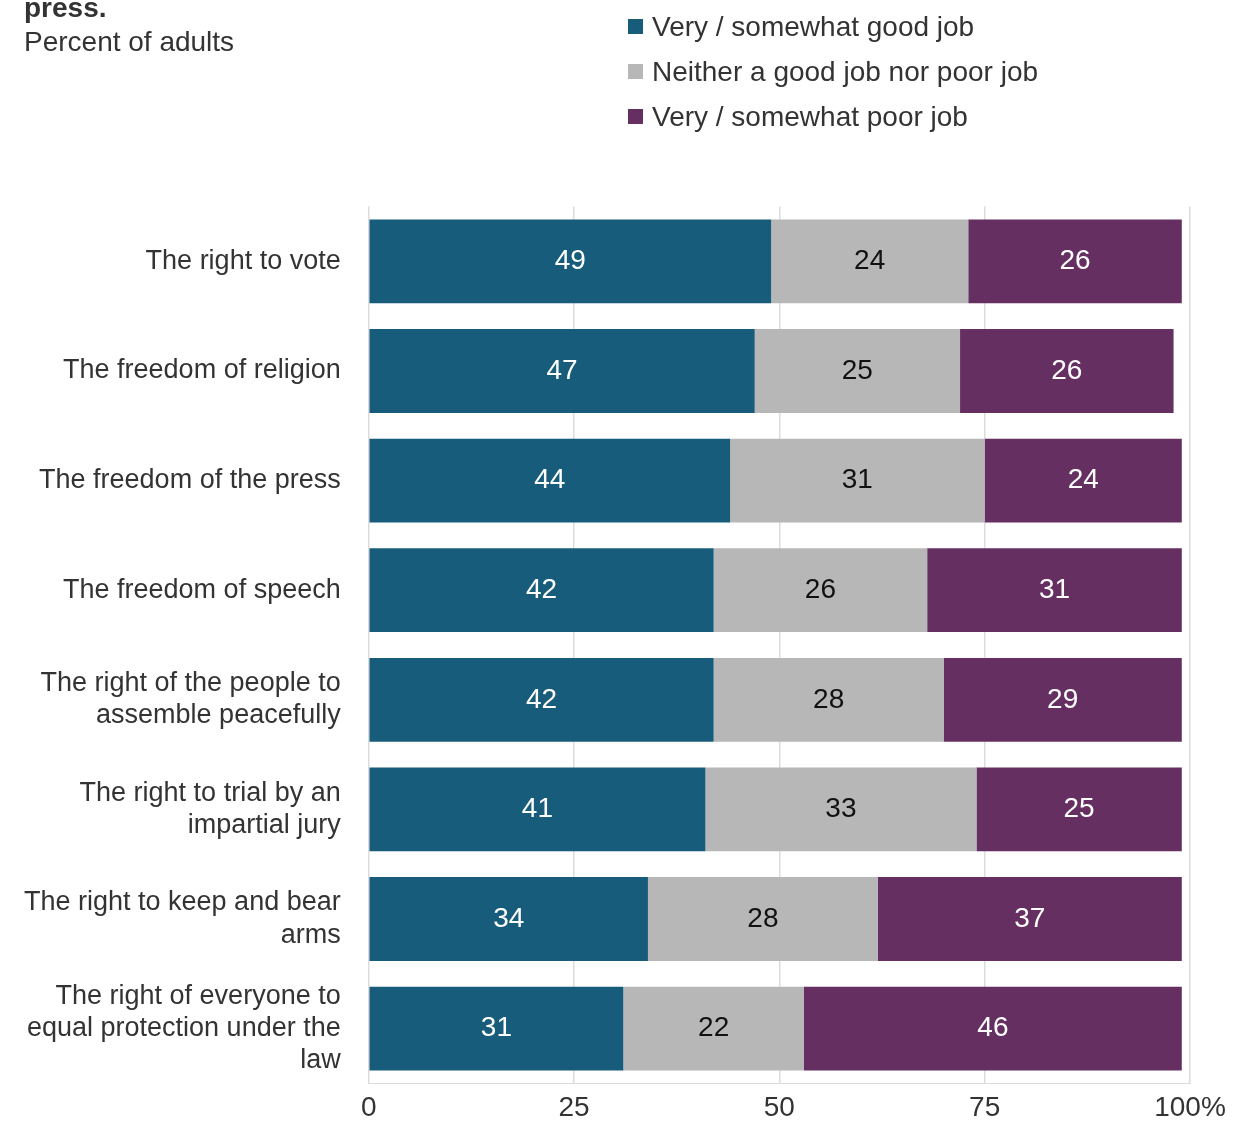 Image resolution: width=1250 pixels, height=1133 pixels. I want to click on data-label: 44, so click(550, 479).